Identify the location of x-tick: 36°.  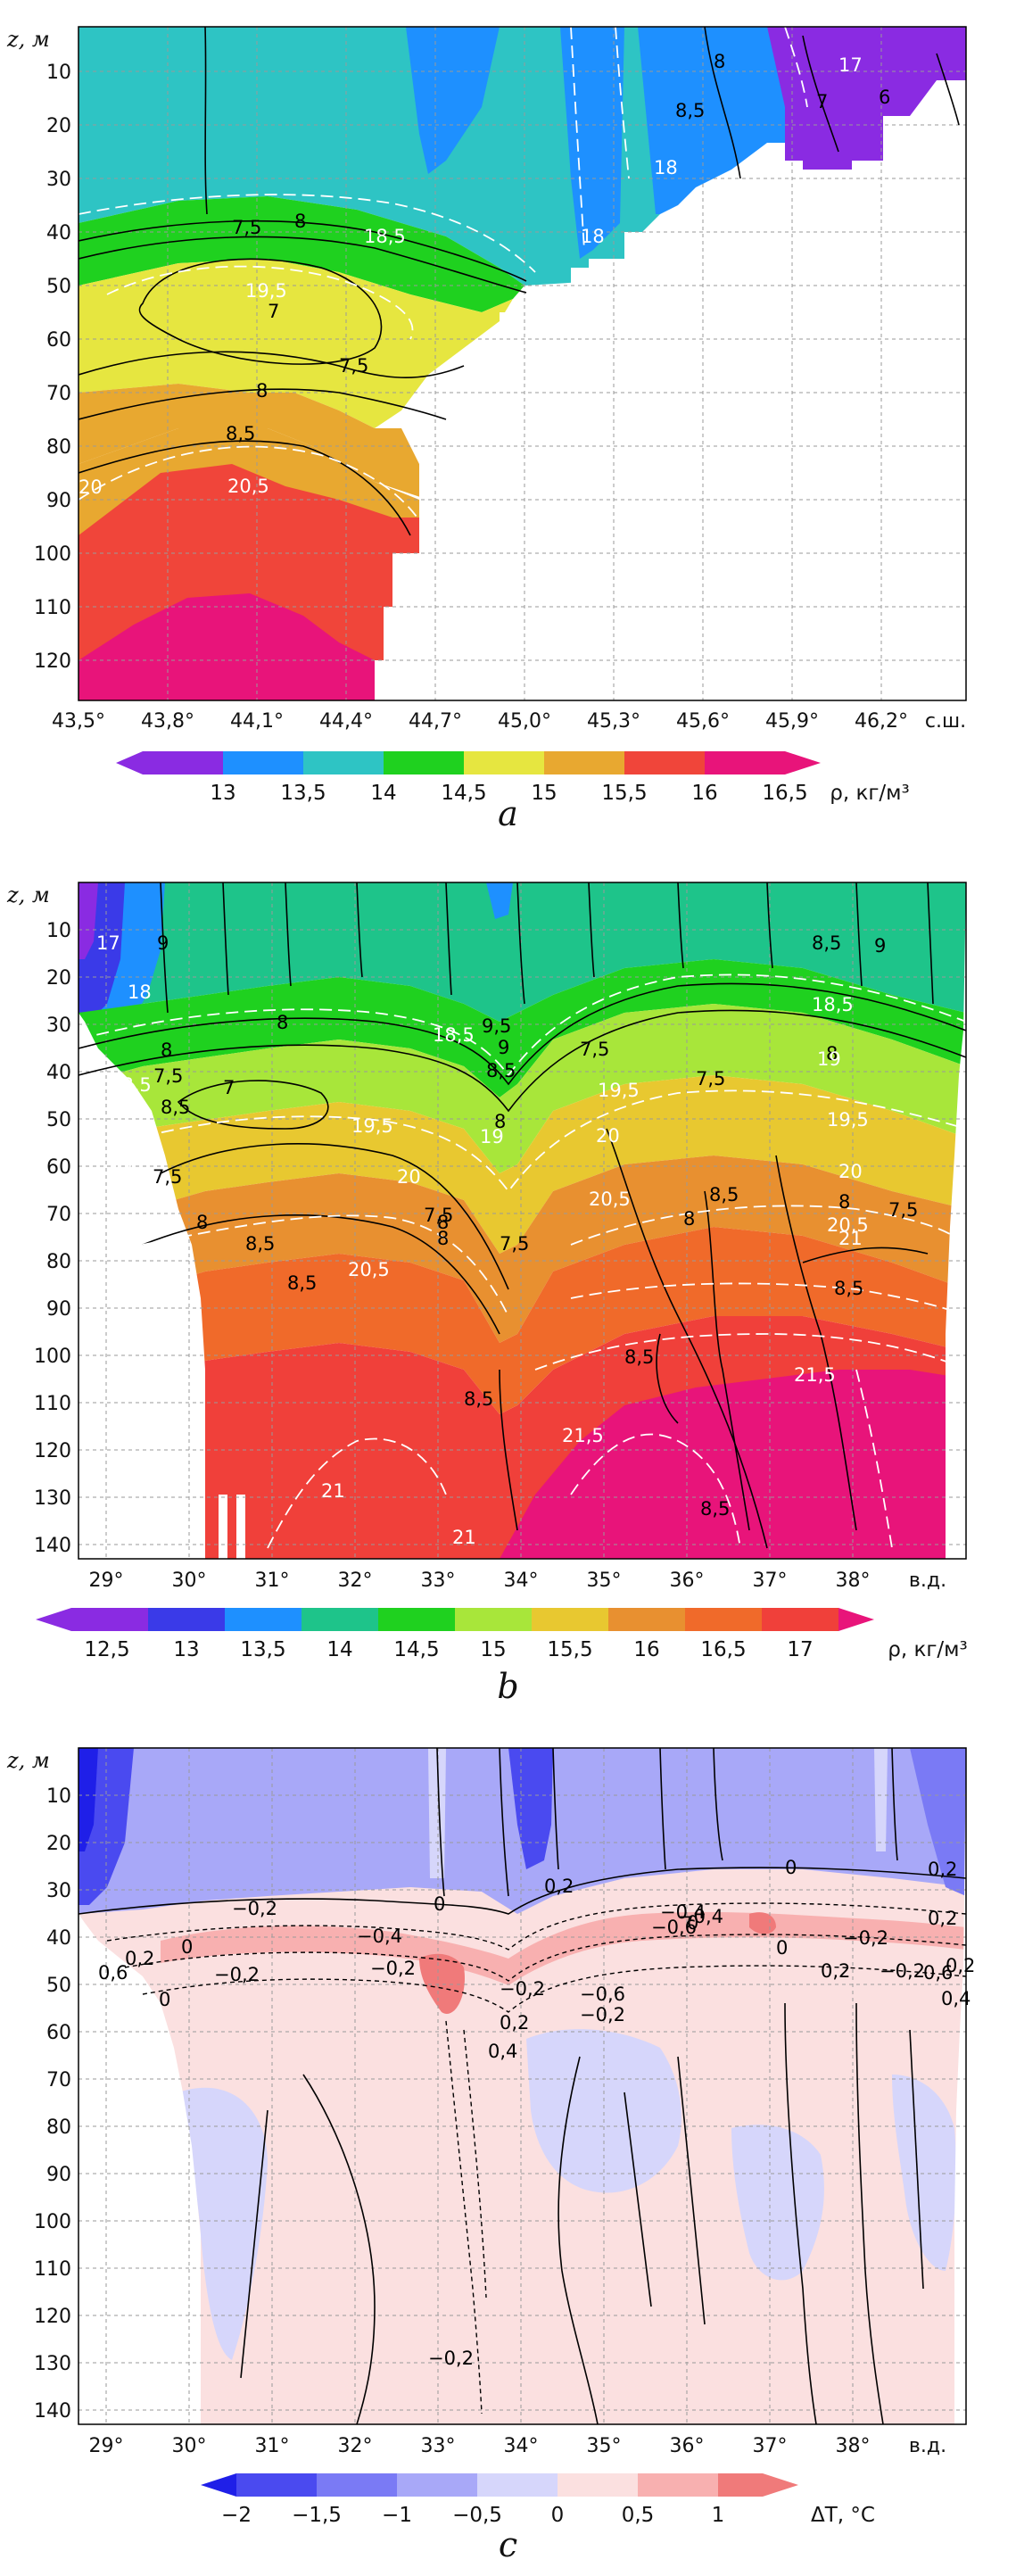
(687, 1581).